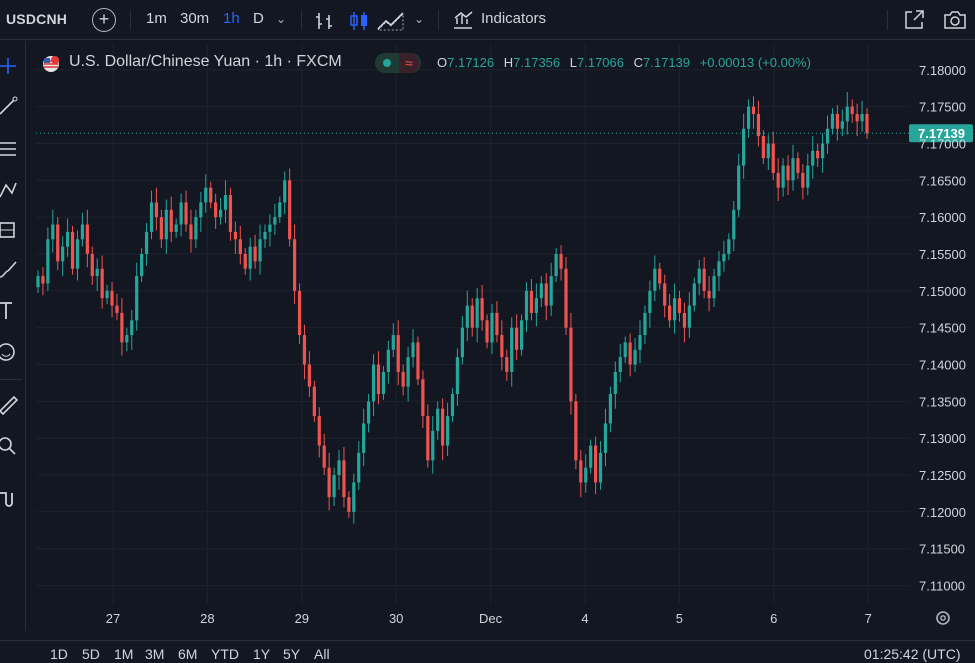 The image size is (975, 663). What do you see at coordinates (10, 190) in the screenshot?
I see `pattern-tool-icon` at bounding box center [10, 190].